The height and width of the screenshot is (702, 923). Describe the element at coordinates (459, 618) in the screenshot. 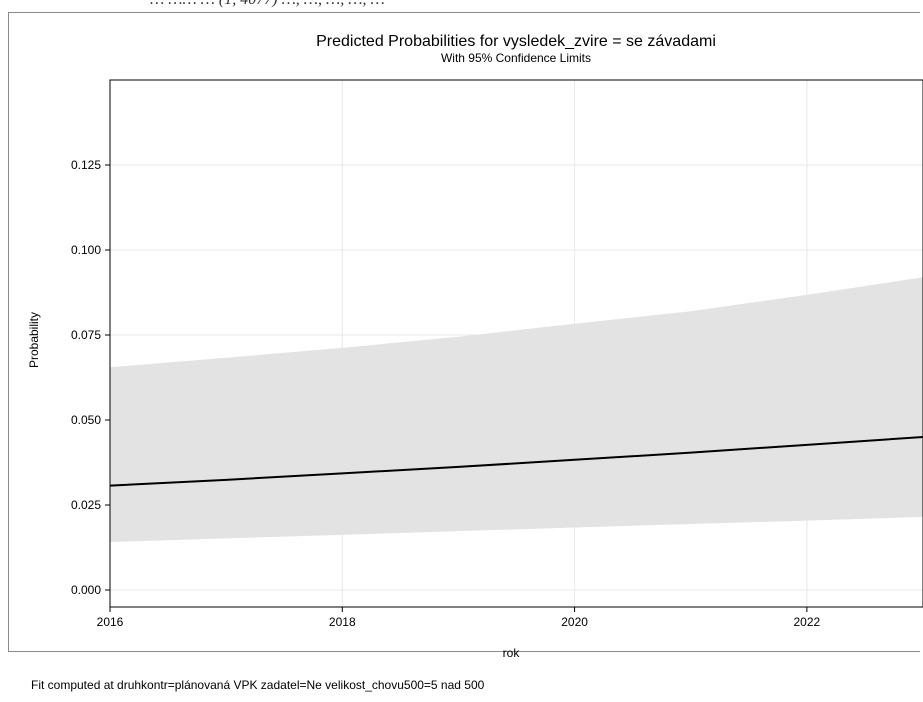

I see `x-axis-ticks: 2016 2018 2020 2022` at that location.